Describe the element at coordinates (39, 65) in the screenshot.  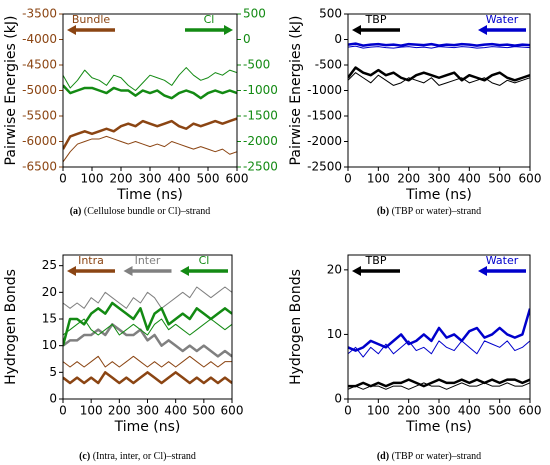
I see `y-tick-label: -4500` at that location.